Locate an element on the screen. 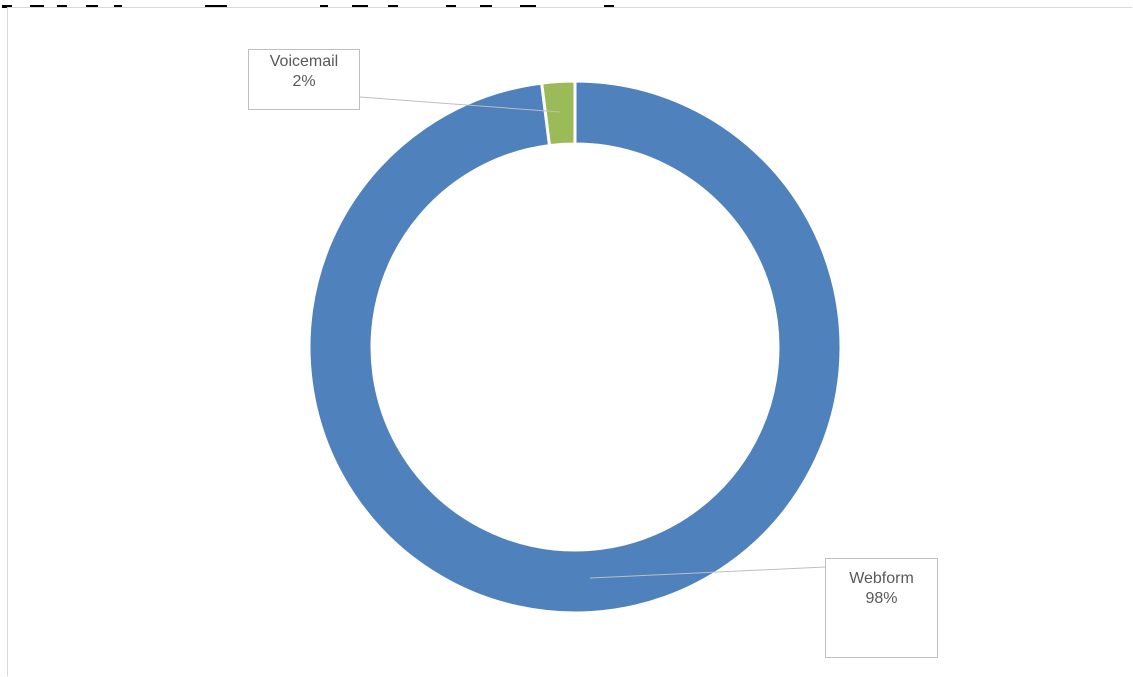 Image resolution: width=1133 pixels, height=677 pixels. webform-label-name: Webform is located at coordinates (881, 578).